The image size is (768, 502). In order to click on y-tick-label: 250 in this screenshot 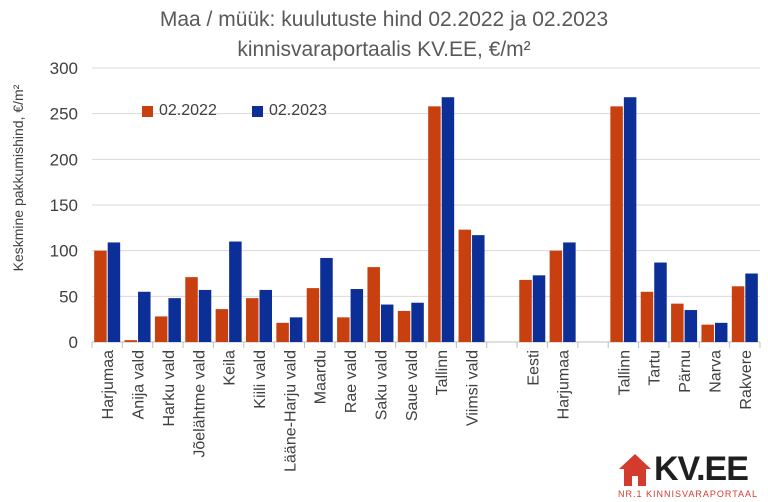, I will do `click(64, 114)`.